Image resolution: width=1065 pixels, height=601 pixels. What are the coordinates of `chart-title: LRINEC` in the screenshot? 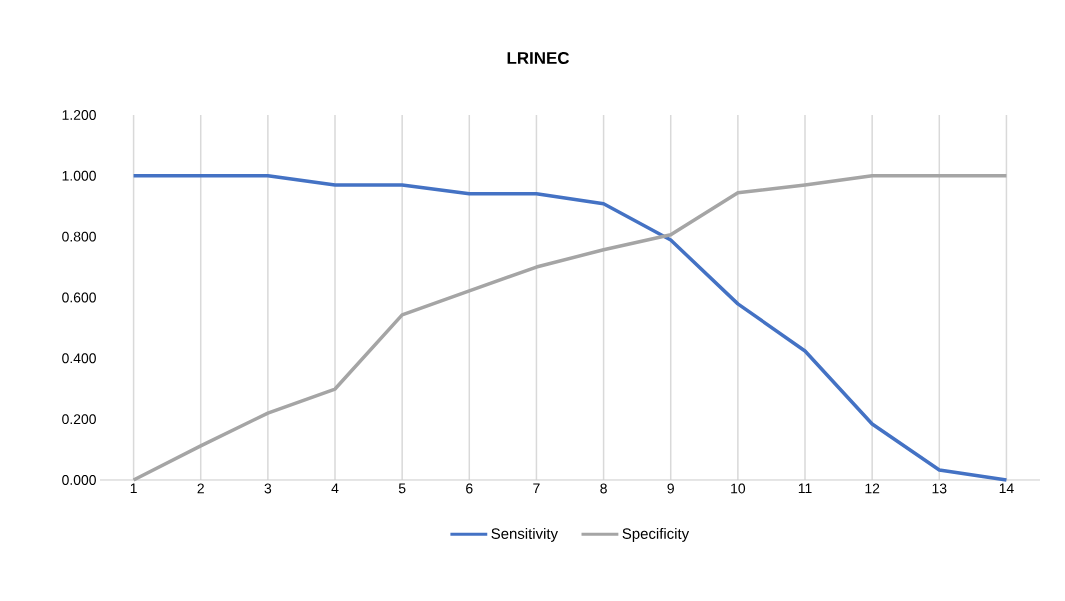 It's located at (538, 57).